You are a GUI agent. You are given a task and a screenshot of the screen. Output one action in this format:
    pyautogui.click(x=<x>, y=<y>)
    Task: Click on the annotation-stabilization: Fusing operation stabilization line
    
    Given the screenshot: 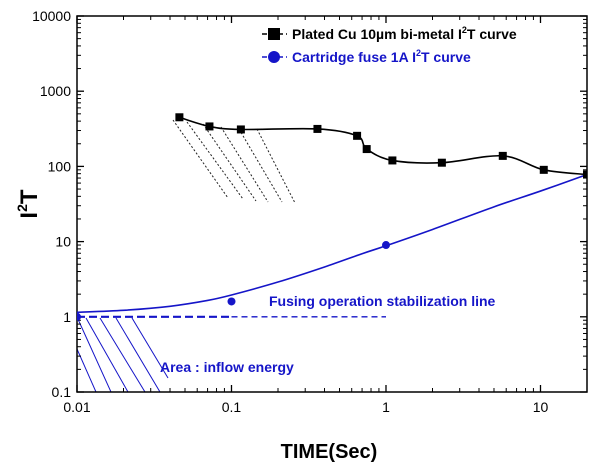 What is the action you would take?
    pyautogui.click(x=382, y=301)
    